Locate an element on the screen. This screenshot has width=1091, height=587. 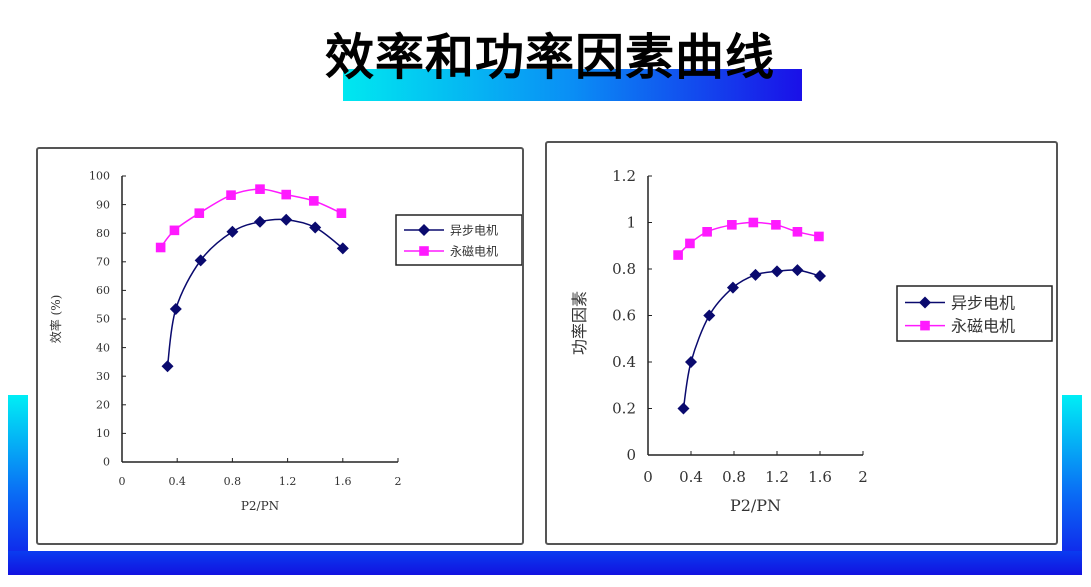
y-tick-label: 0.8 is located at coordinates (624, 269).